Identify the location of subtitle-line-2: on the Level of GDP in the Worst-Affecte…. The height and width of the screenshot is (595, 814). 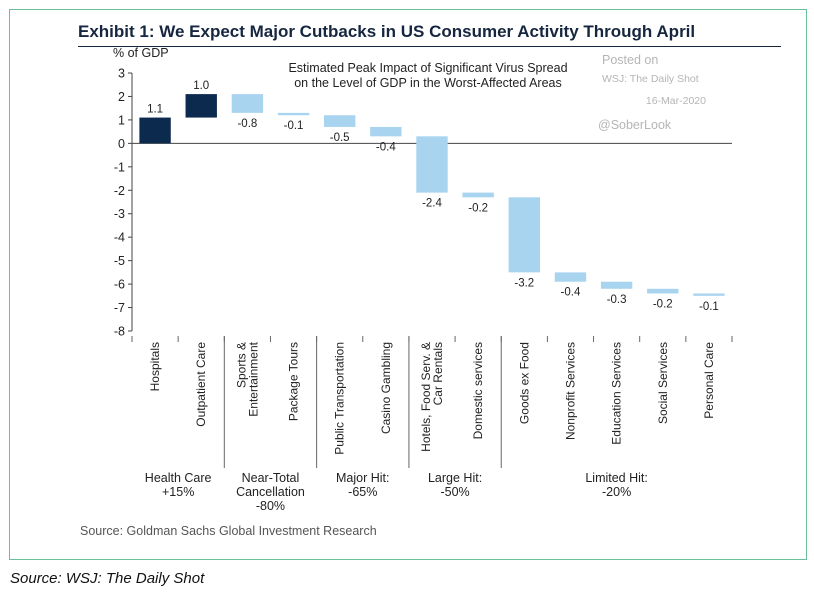
(428, 83).